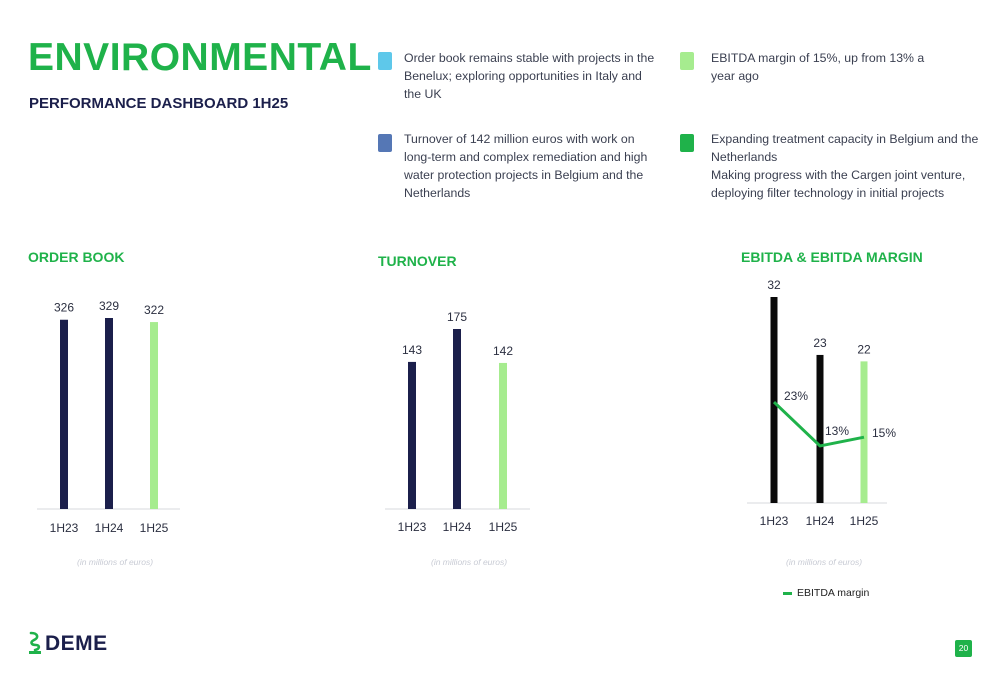 Image resolution: width=1000 pixels, height=685 pixels. What do you see at coordinates (76, 257) in the screenshot?
I see `chart-title-order-book: ORDER BOOK` at bounding box center [76, 257].